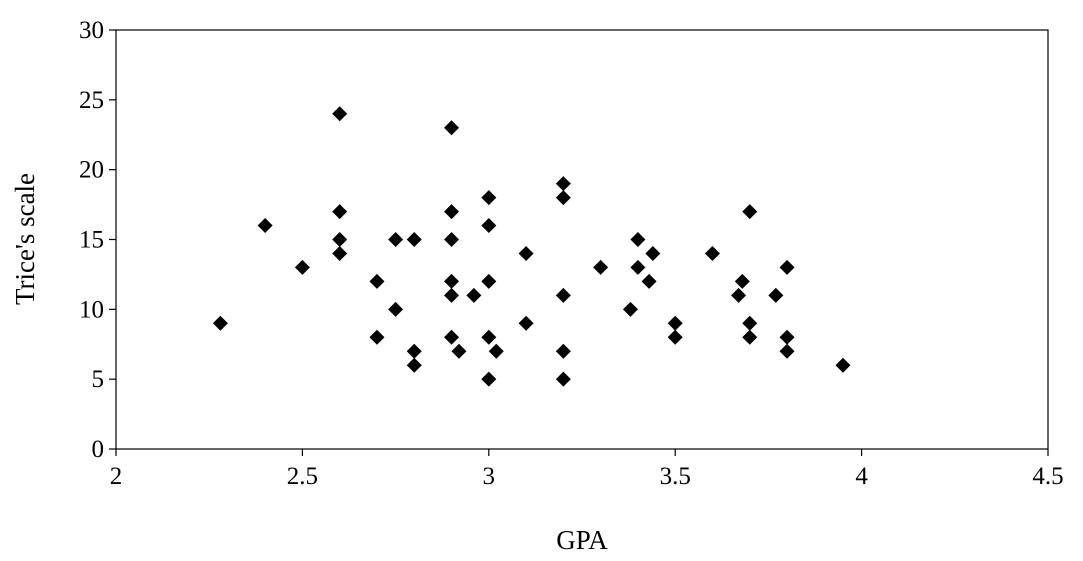 Image resolution: width=1083 pixels, height=561 pixels. What do you see at coordinates (489, 476) in the screenshot?
I see `x-tick-label: 3` at bounding box center [489, 476].